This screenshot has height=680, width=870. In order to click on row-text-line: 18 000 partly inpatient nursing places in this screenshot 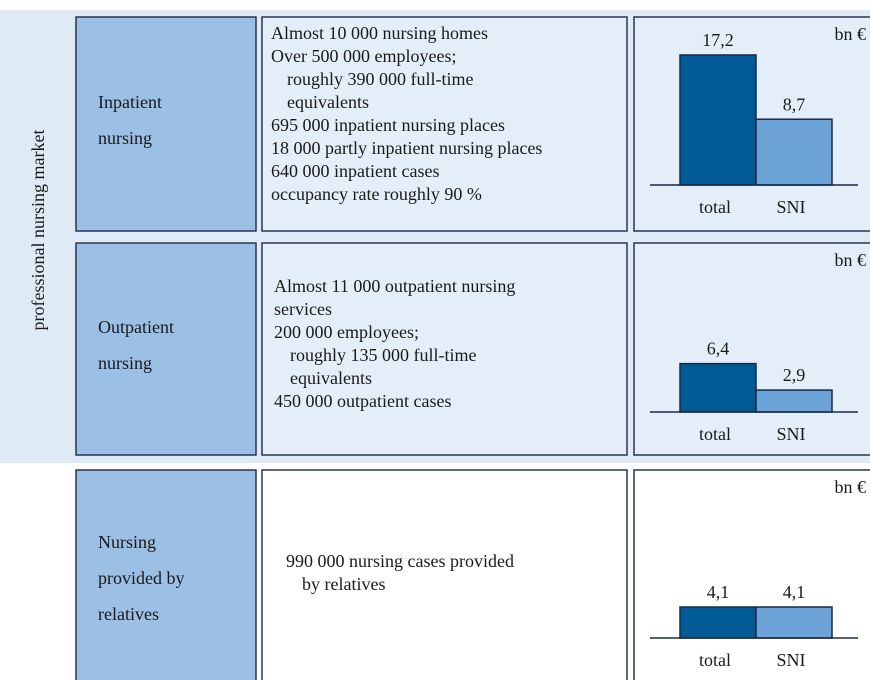, I will do `click(406, 148)`.